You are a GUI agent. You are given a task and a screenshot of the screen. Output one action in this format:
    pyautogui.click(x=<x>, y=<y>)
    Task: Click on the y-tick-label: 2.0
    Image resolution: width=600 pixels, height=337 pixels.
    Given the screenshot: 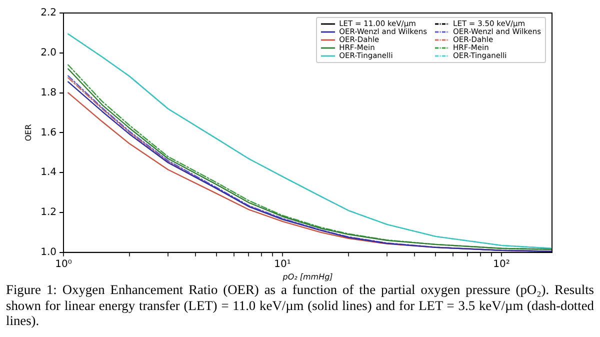 What is the action you would take?
    pyautogui.click(x=48, y=52)
    